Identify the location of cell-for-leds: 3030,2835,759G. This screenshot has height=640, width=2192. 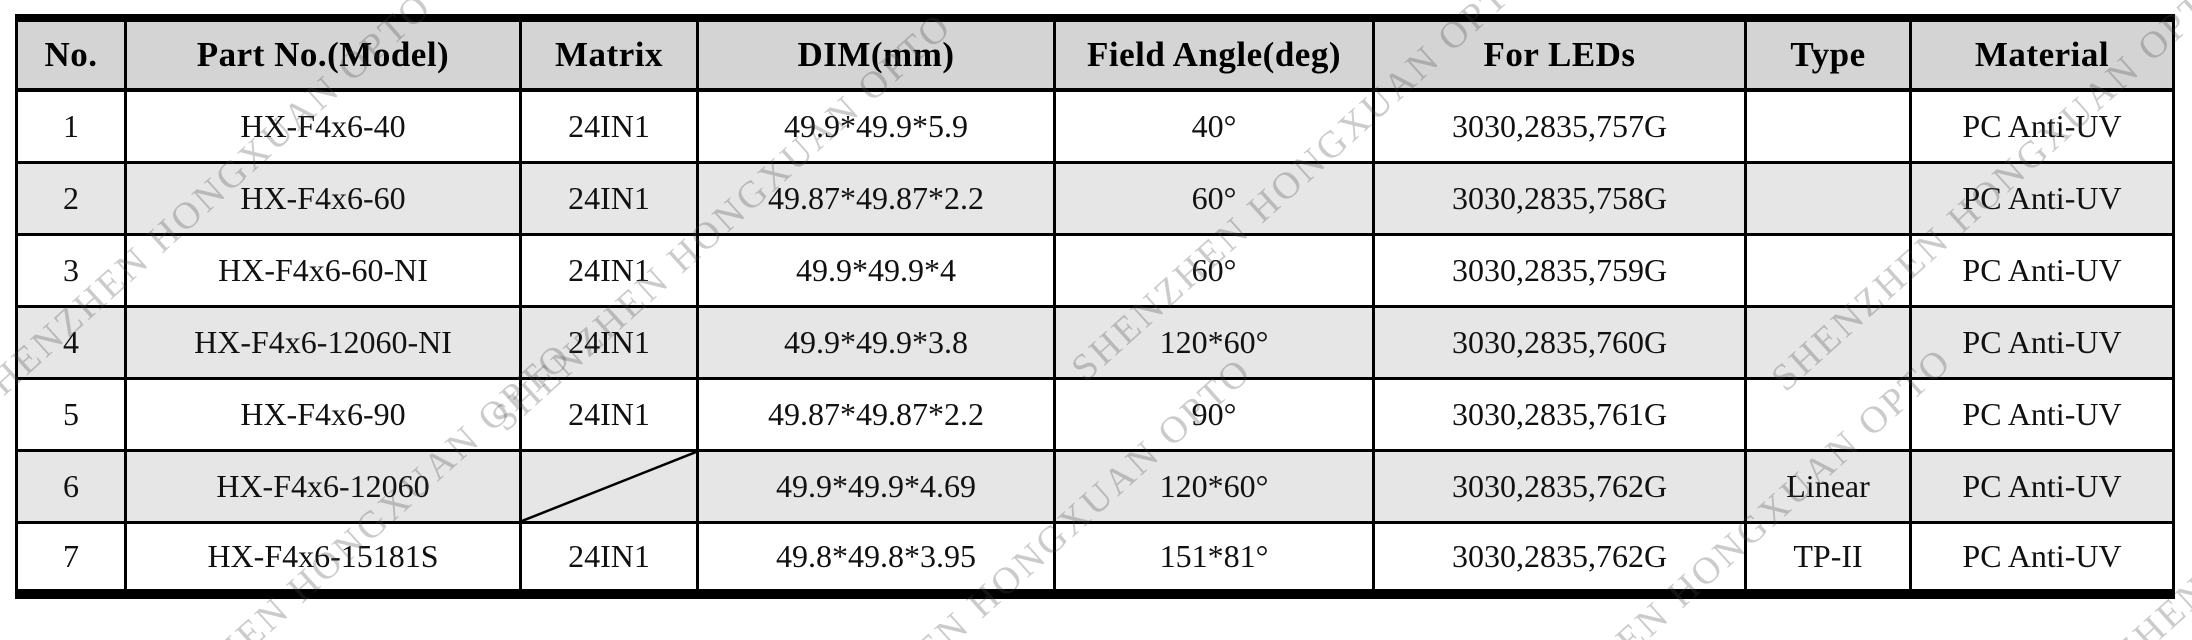
(1559, 270).